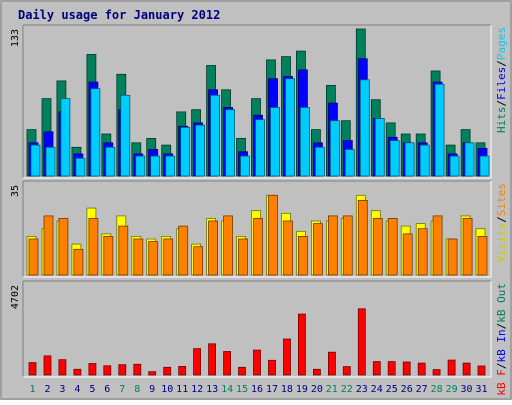 The height and width of the screenshot is (405, 512). What do you see at coordinates (272, 389) in the screenshot?
I see `x-tick-label-day-17: 17` at bounding box center [272, 389].